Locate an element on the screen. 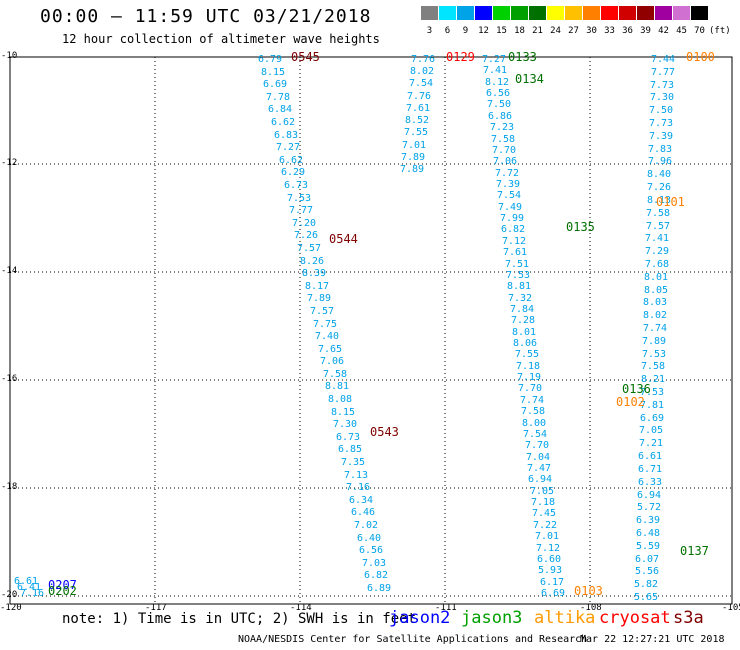  wave-height-value: 7.05 is located at coordinates (651, 430).